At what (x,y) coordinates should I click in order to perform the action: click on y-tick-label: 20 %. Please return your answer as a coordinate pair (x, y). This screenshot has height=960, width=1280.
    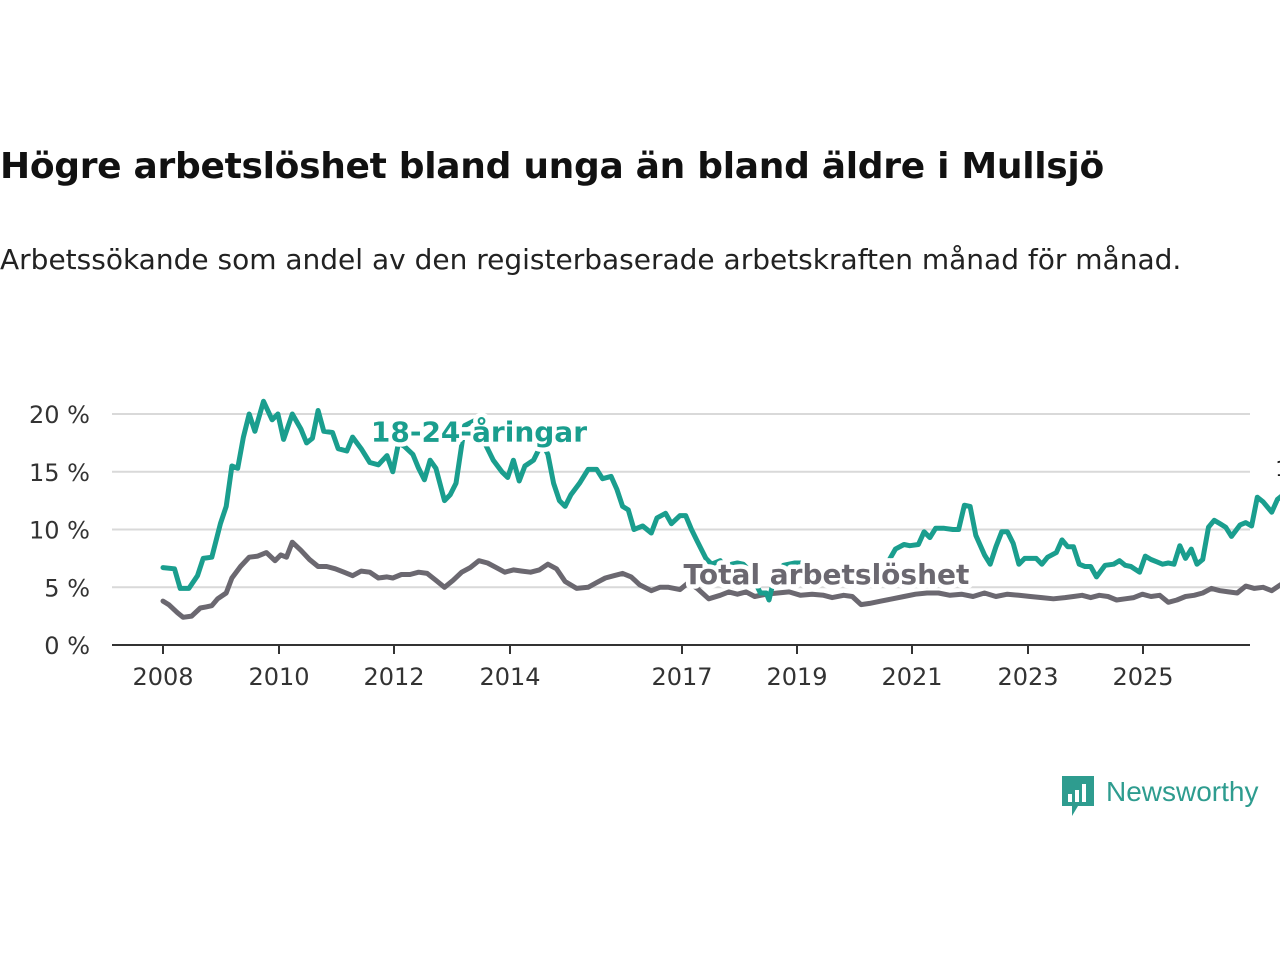
    Looking at the image, I should click on (59, 415).